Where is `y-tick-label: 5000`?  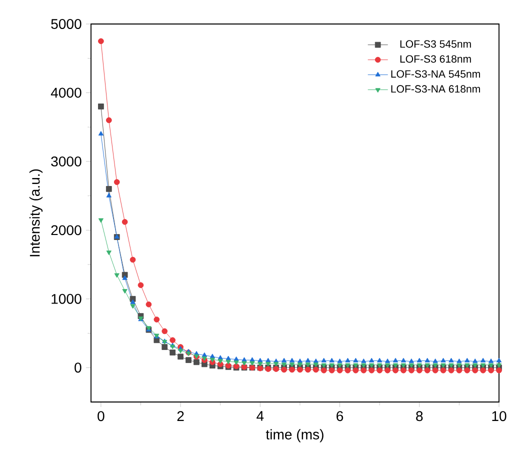
y-tick-label: 5000 is located at coordinates (66, 24).